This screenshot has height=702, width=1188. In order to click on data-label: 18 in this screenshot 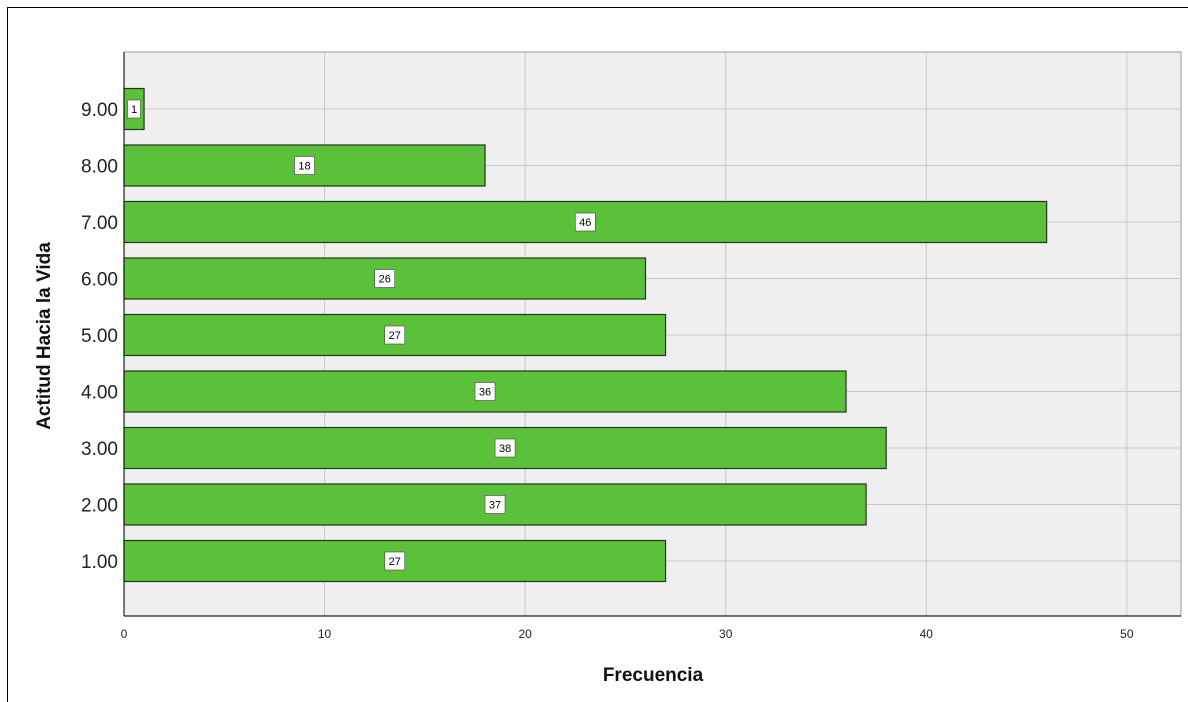, I will do `click(304, 167)`.